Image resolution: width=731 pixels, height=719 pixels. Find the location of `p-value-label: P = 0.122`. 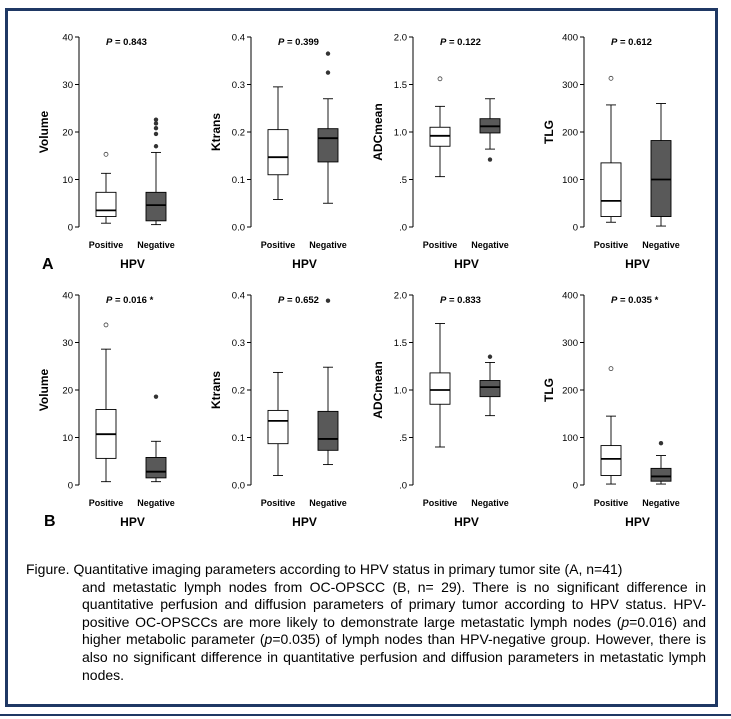

p-value-label: P = 0.122 is located at coordinates (460, 42).